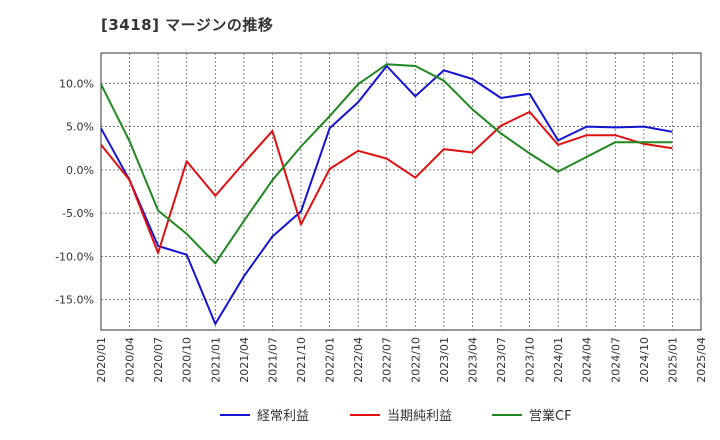  Describe the element at coordinates (80, 127) in the screenshot. I see `y-tick-label: 5.0%` at that location.